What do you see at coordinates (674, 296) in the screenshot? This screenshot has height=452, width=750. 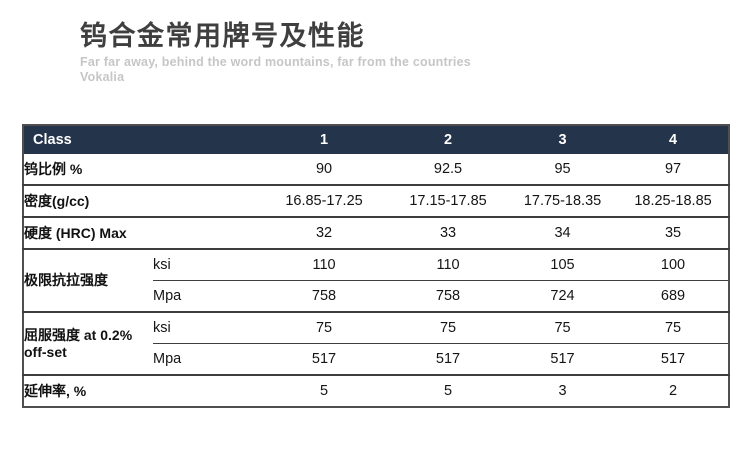 I see `cell-value: 689` at bounding box center [674, 296].